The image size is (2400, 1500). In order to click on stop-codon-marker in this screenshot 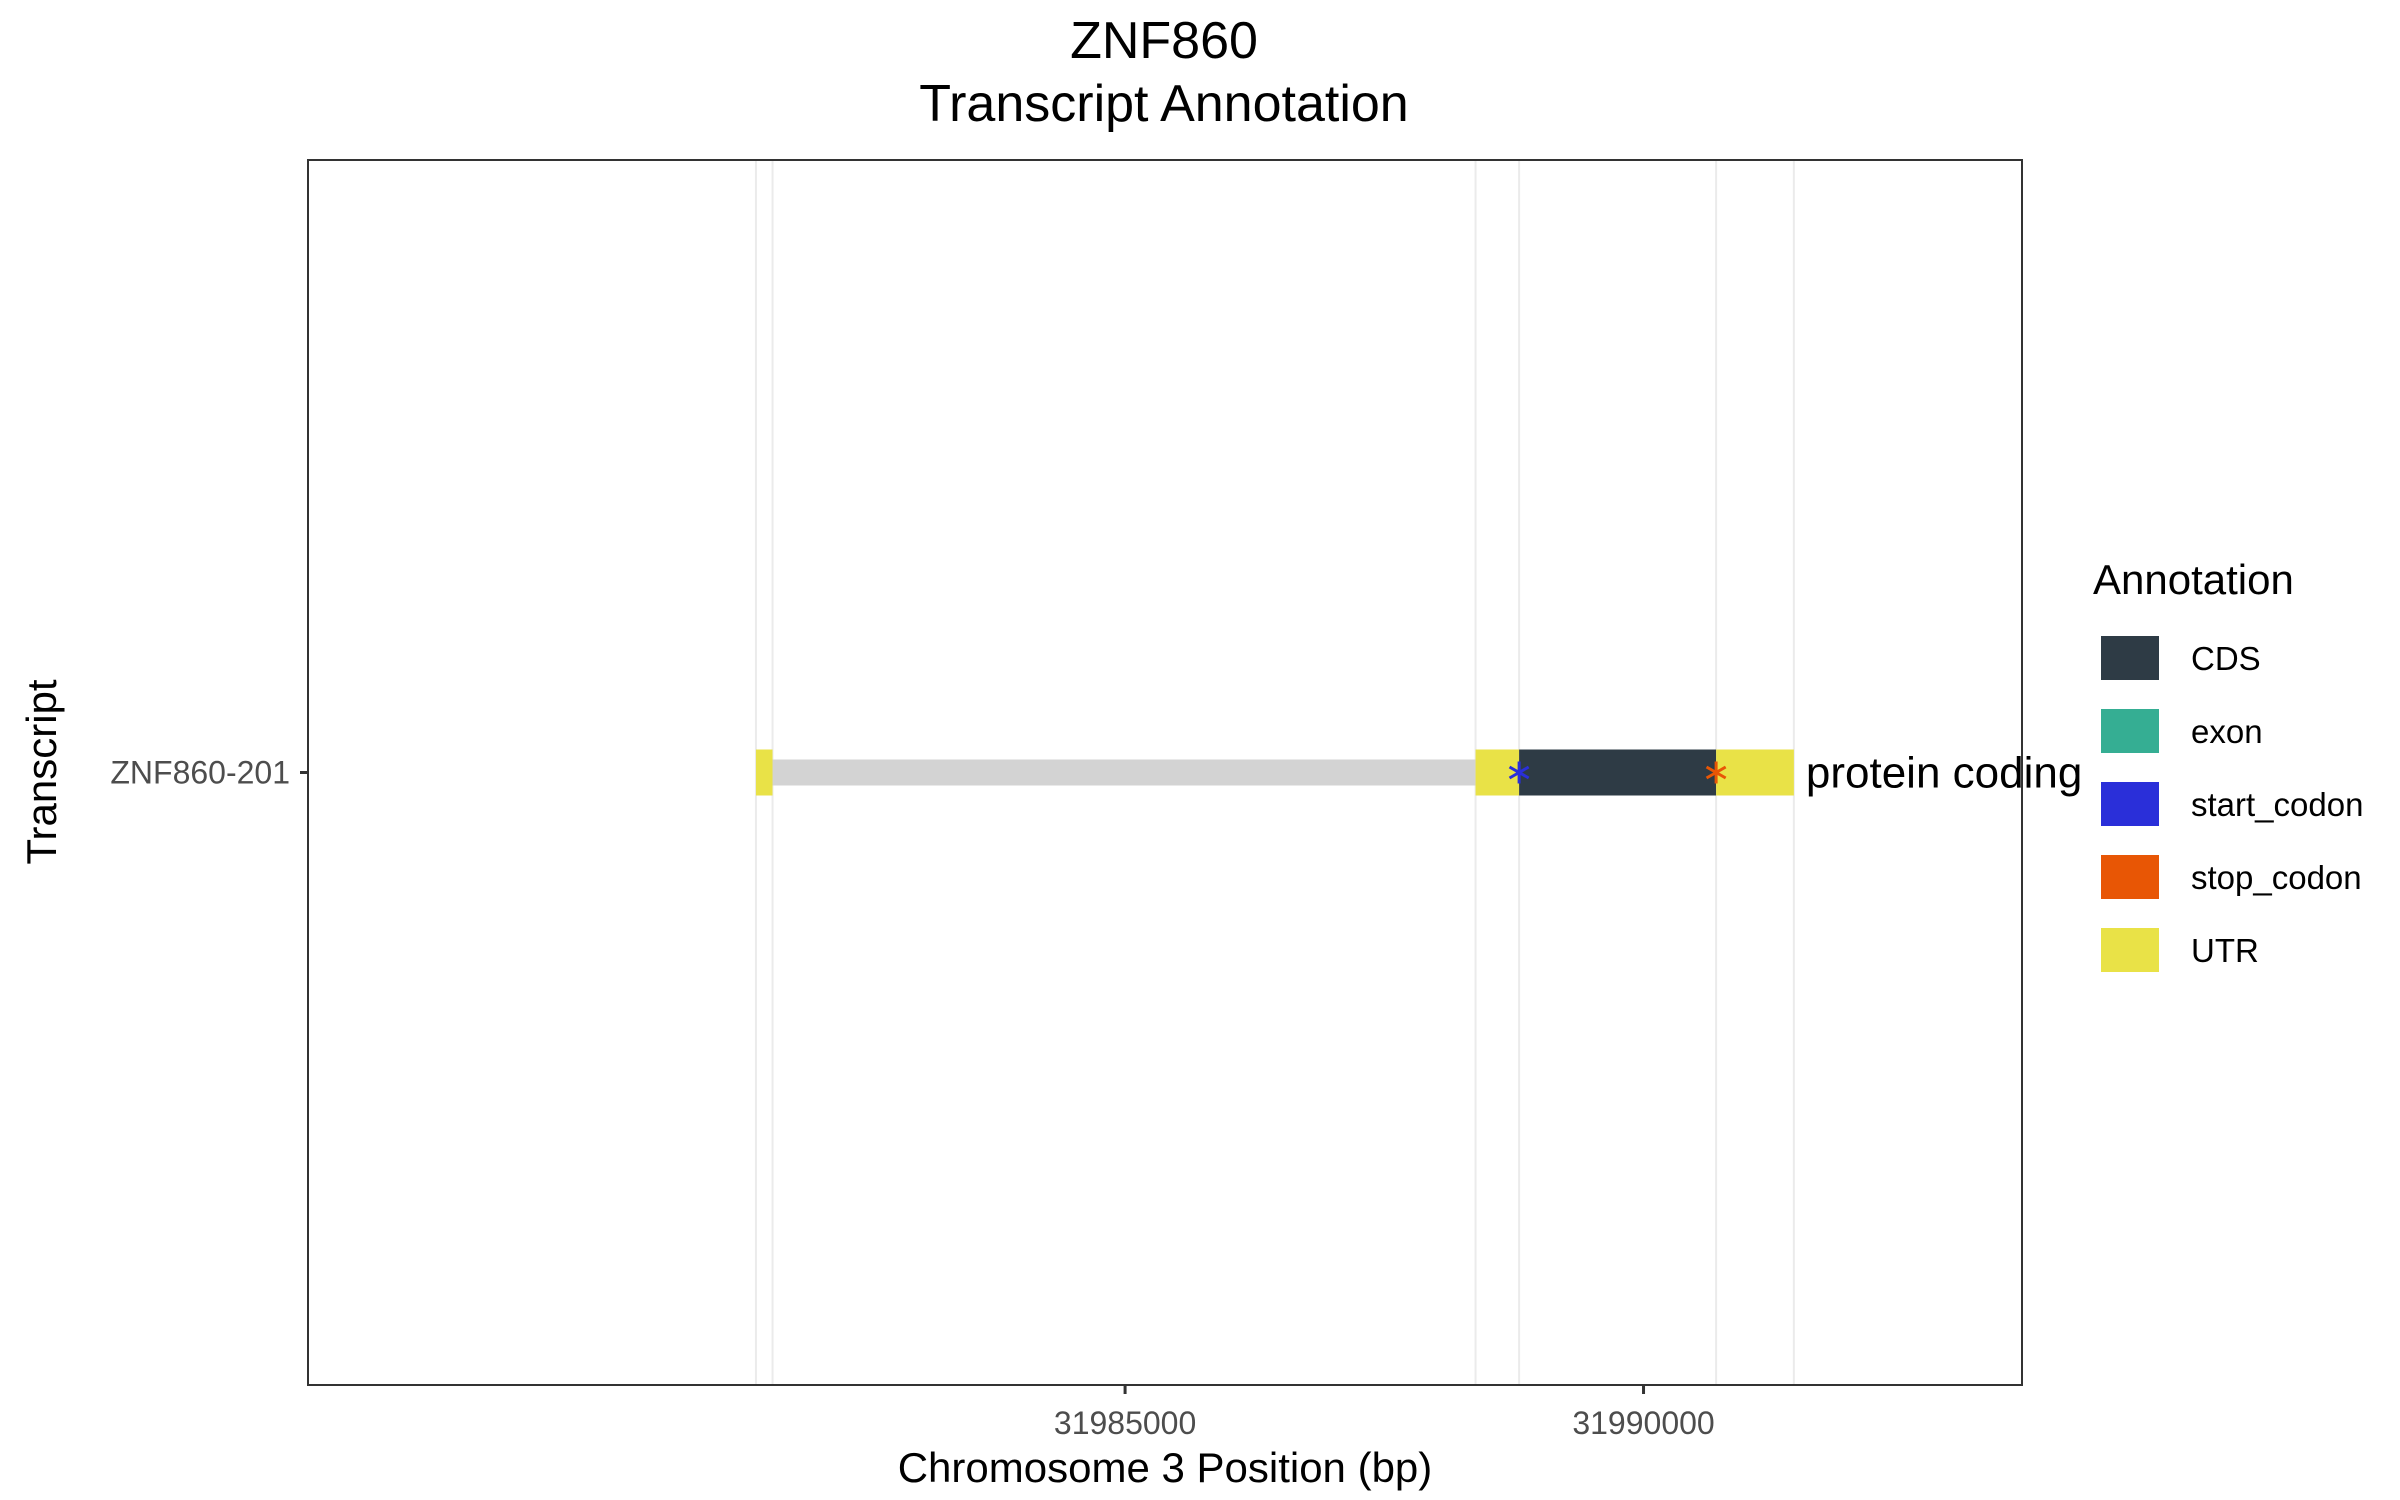, I will do `click(1716, 772)`.